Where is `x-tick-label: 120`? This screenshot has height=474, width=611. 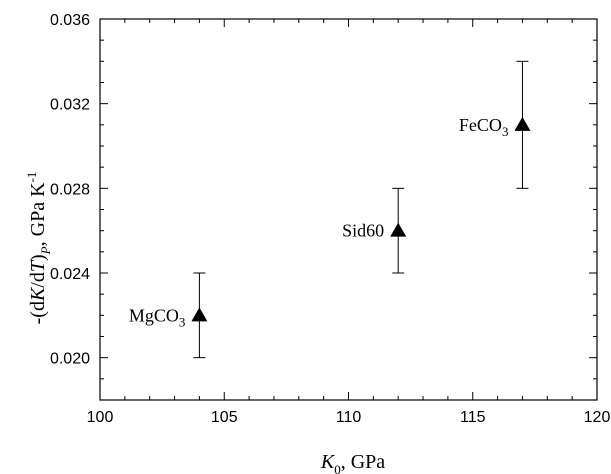 x-tick-label: 120 is located at coordinates (597, 417).